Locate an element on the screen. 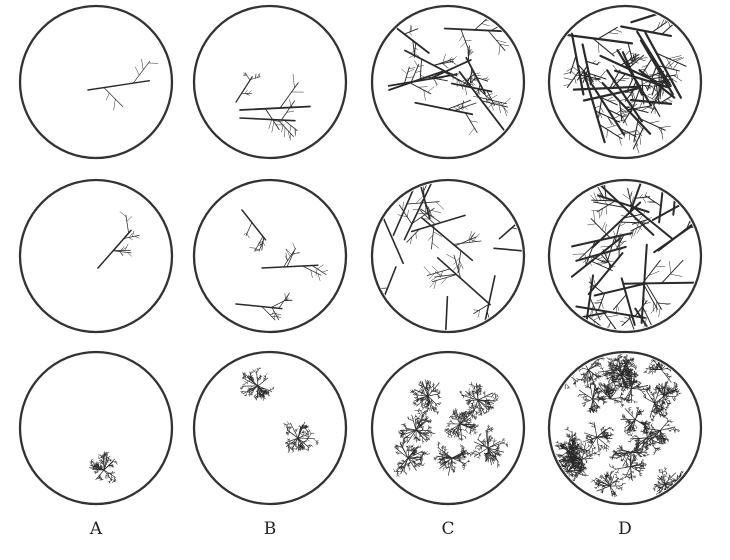 The width and height of the screenshot is (730, 560). column-label-c: C is located at coordinates (448, 529).